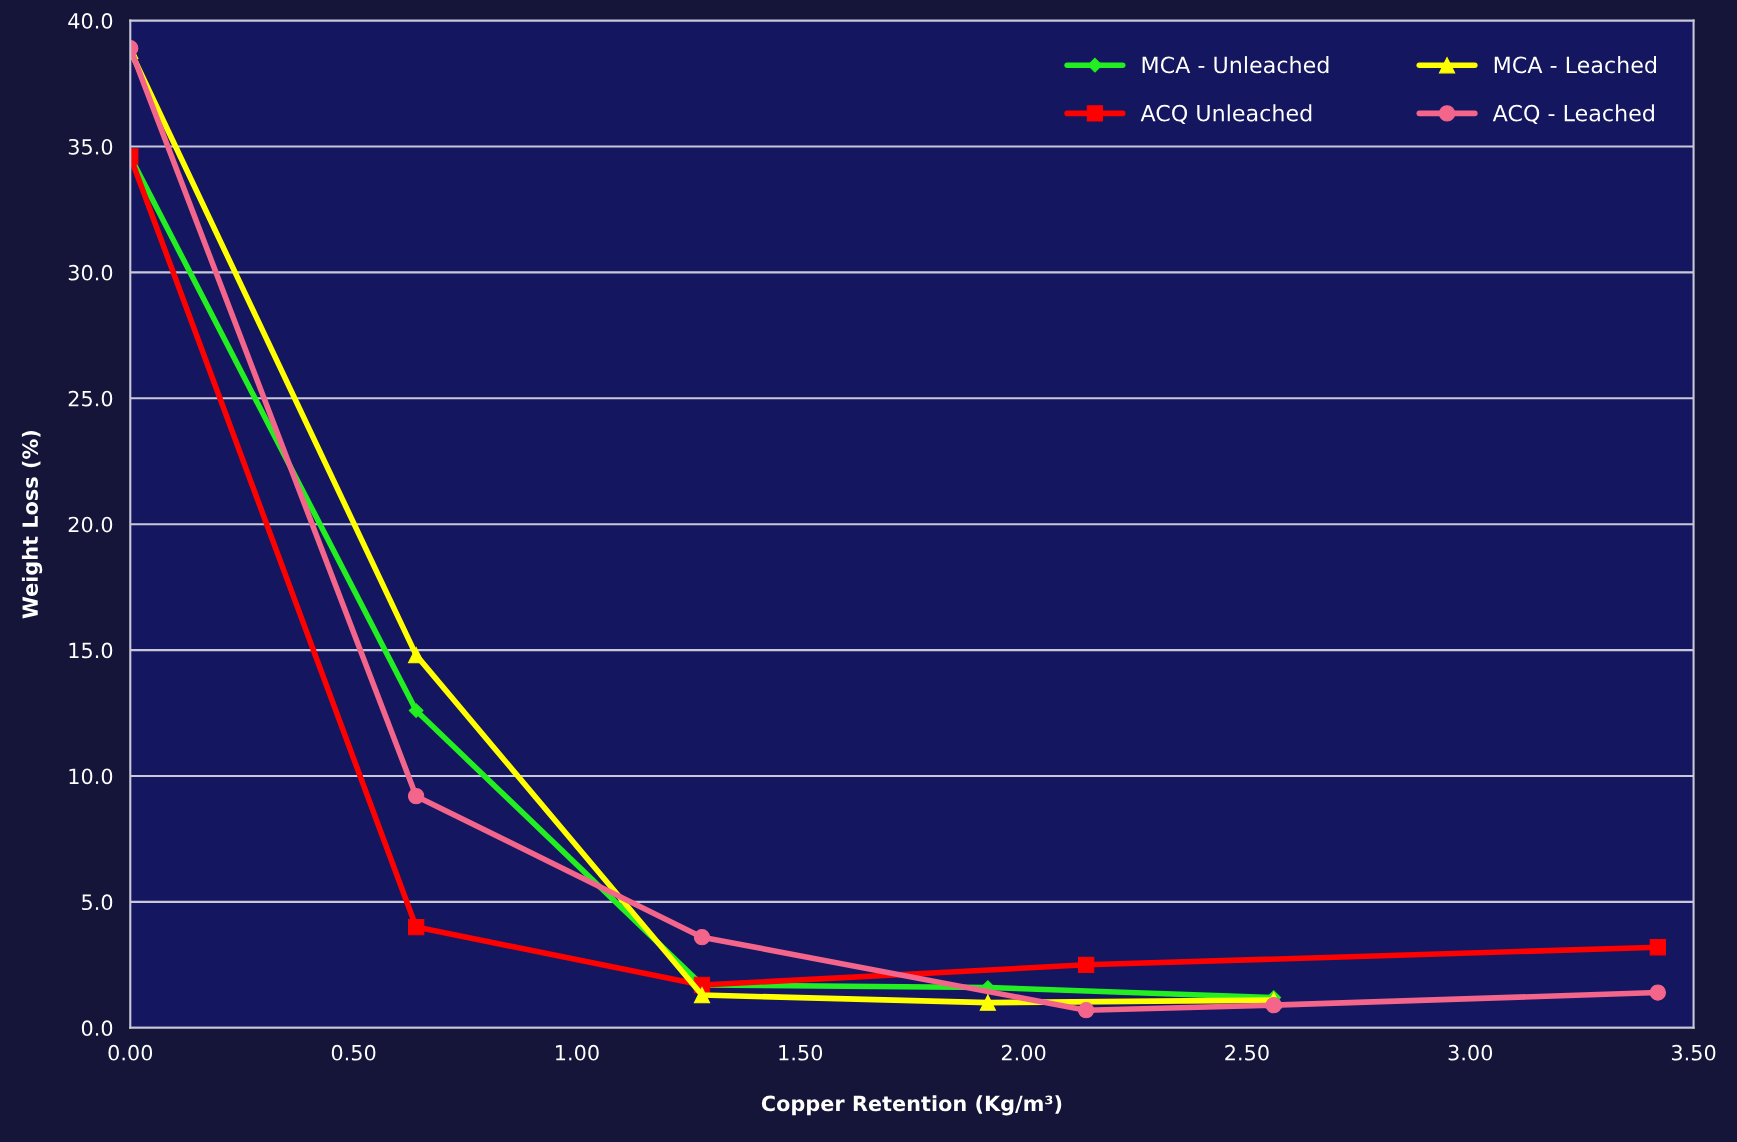  Describe the element at coordinates (1023, 1052) in the screenshot. I see `x-tick-label: 2.00` at that location.